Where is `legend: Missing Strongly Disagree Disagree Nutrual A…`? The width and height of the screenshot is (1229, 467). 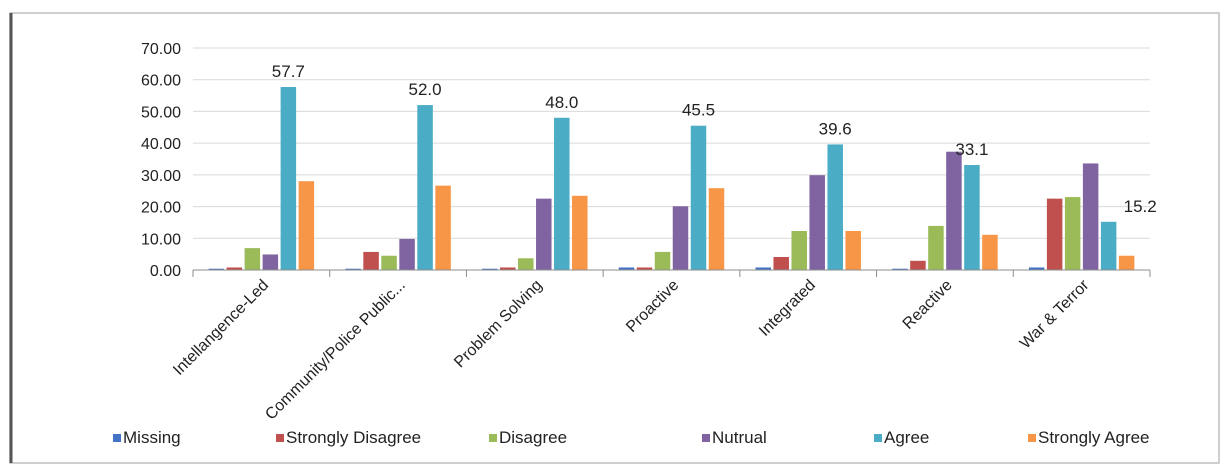 legend: Missing Strongly Disagree Disagree Nutrual A… is located at coordinates (631, 437).